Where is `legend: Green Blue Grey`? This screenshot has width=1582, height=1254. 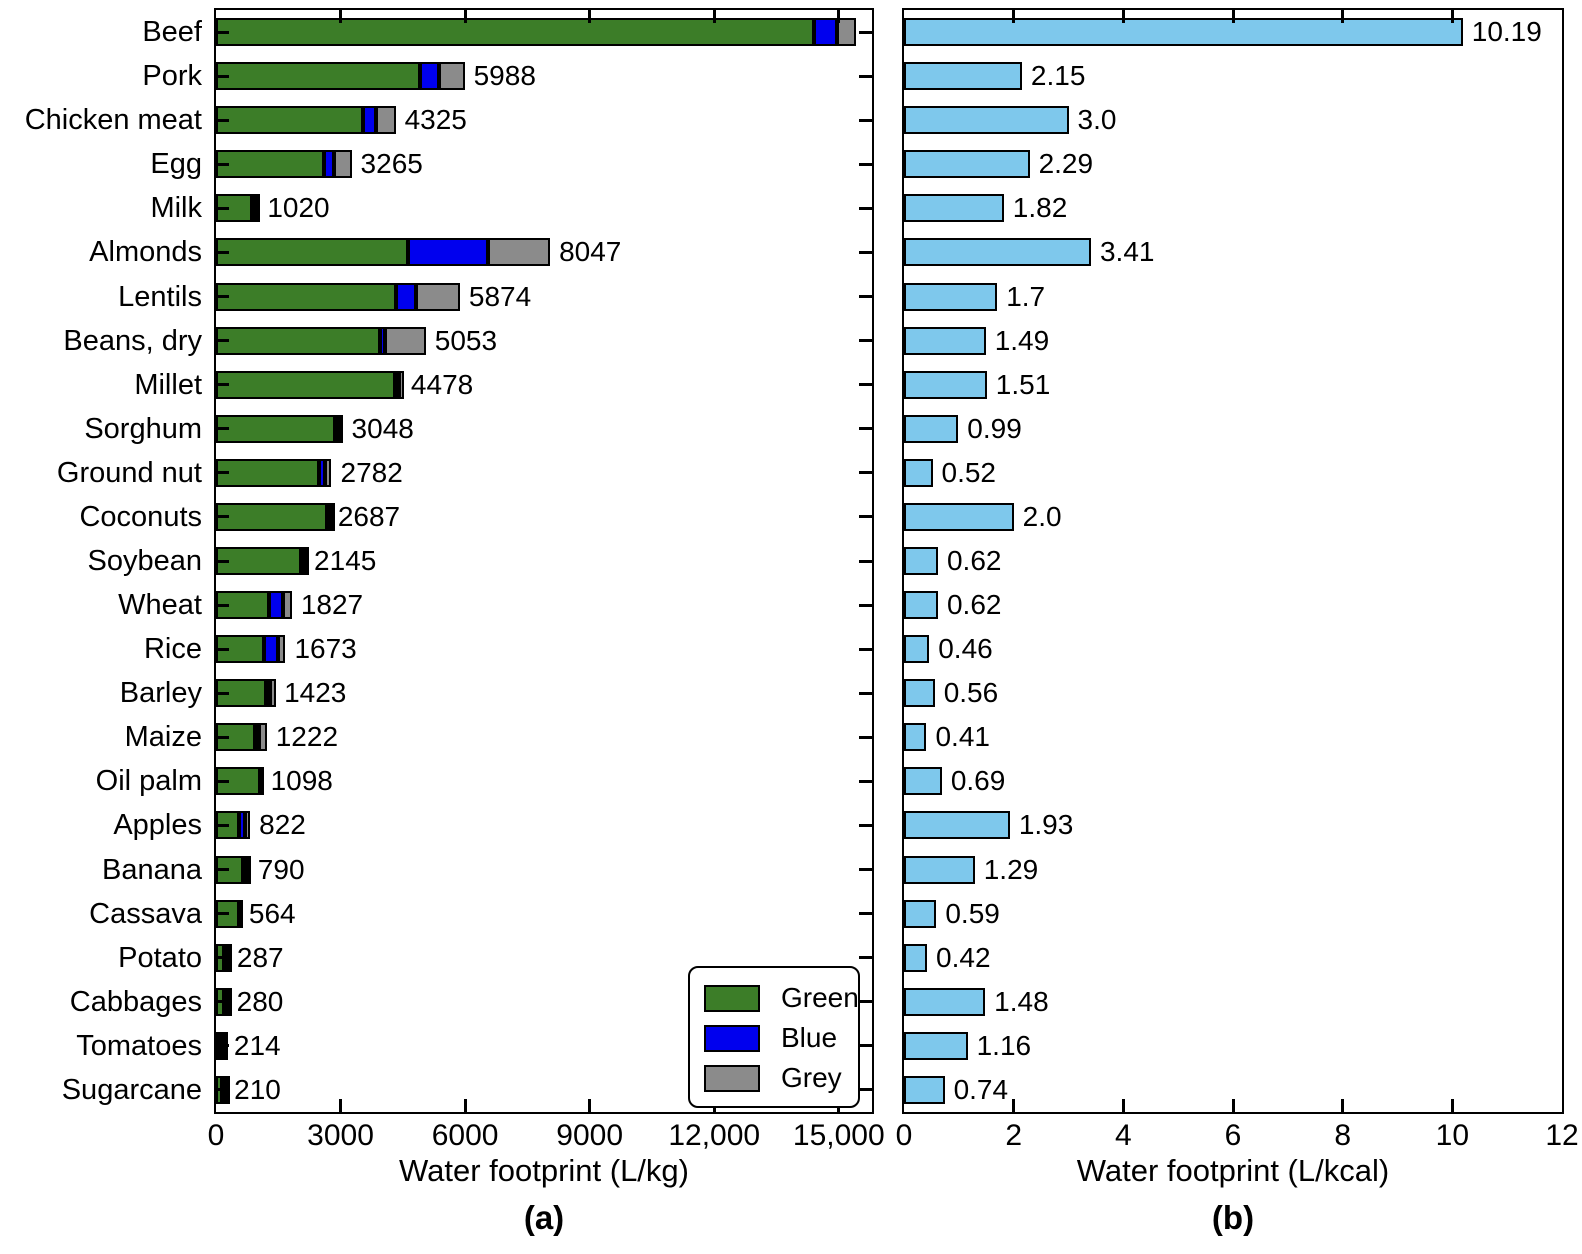
legend: Green Blue Grey is located at coordinates (774, 1037).